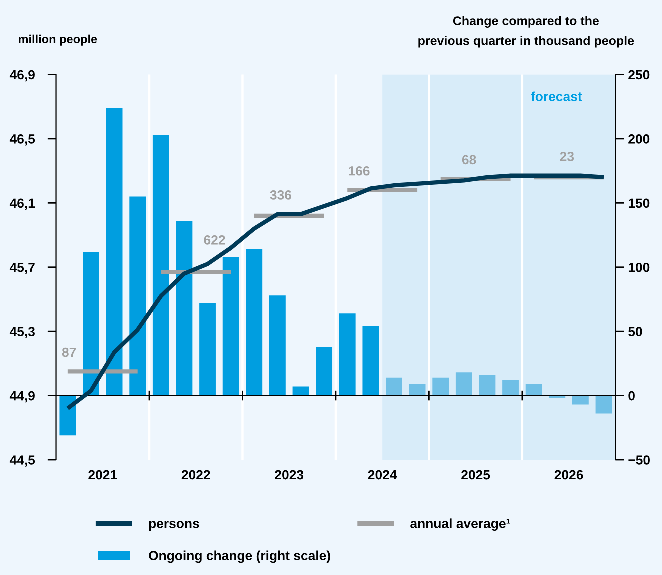 This screenshot has width=662, height=575. Describe the element at coordinates (174, 526) in the screenshot. I see `legend-label: persons` at that location.